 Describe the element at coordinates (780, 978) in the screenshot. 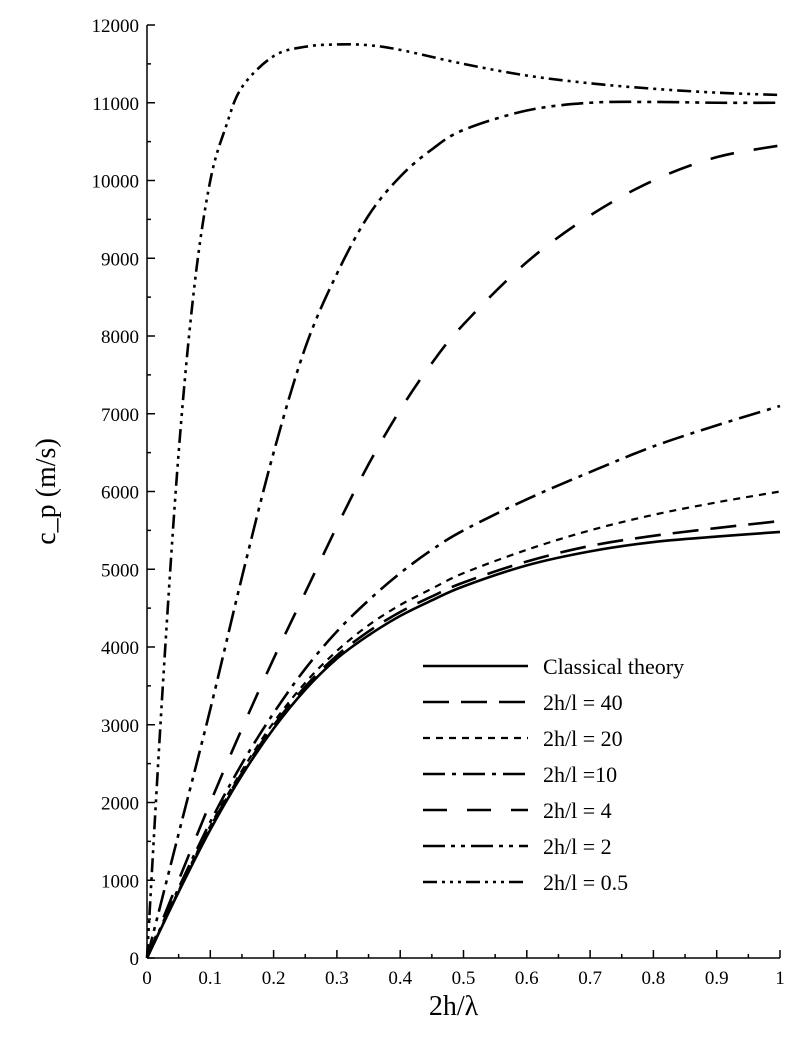

I see `x-tick-label: 1` at that location.